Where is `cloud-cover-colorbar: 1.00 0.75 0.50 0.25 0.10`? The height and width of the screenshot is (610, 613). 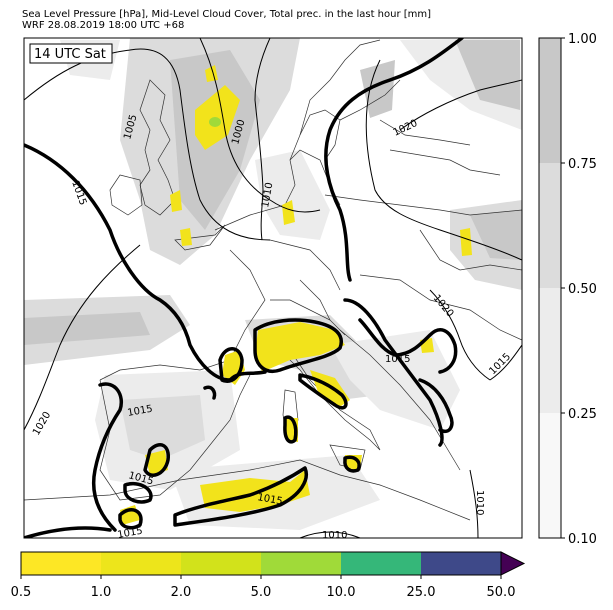
cloud-cover-colorbar: 1.00 0.75 0.50 0.25 0.10 is located at coordinates (567, 289).